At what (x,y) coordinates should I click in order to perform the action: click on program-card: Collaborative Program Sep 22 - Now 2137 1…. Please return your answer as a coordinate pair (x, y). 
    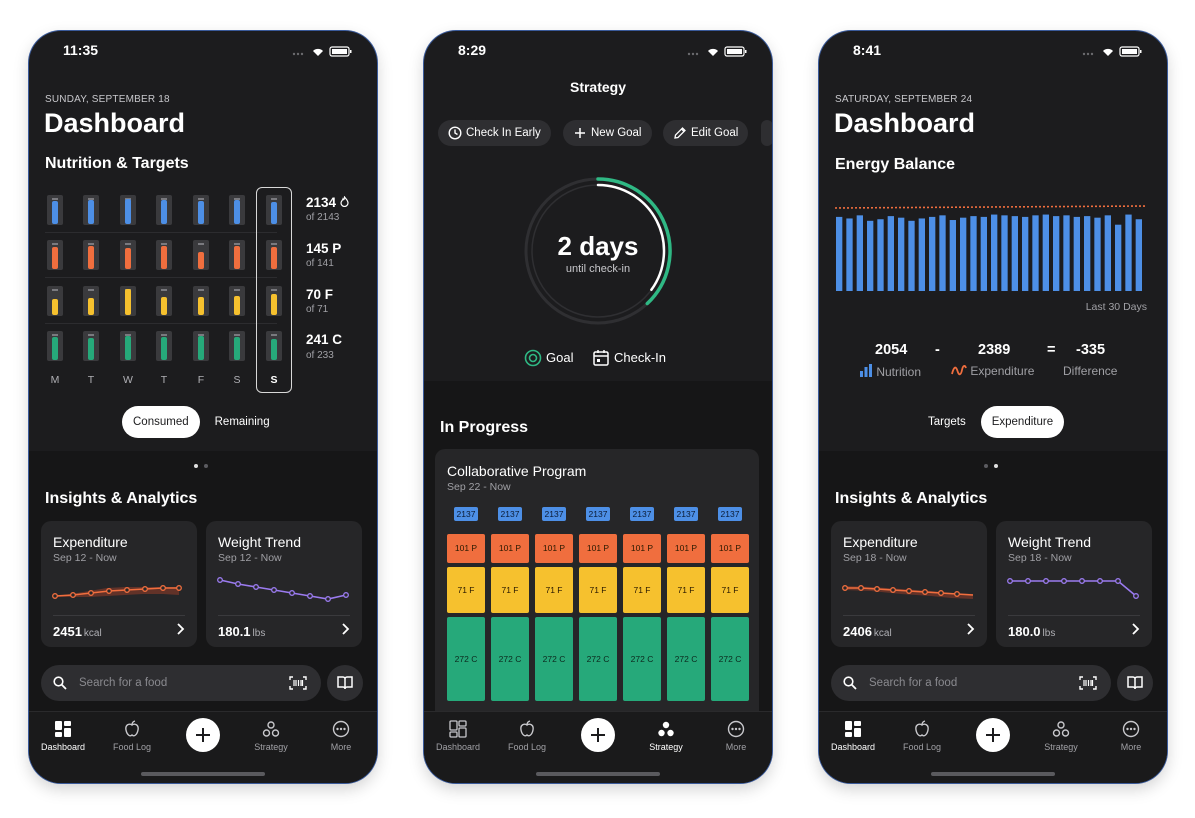
    Looking at the image, I should click on (597, 584).